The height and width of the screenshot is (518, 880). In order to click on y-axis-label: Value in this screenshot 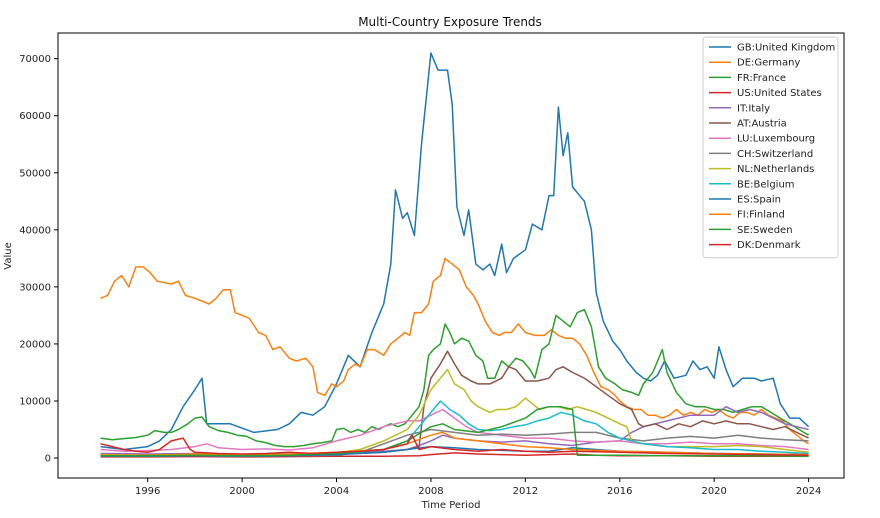, I will do `click(8, 255)`.